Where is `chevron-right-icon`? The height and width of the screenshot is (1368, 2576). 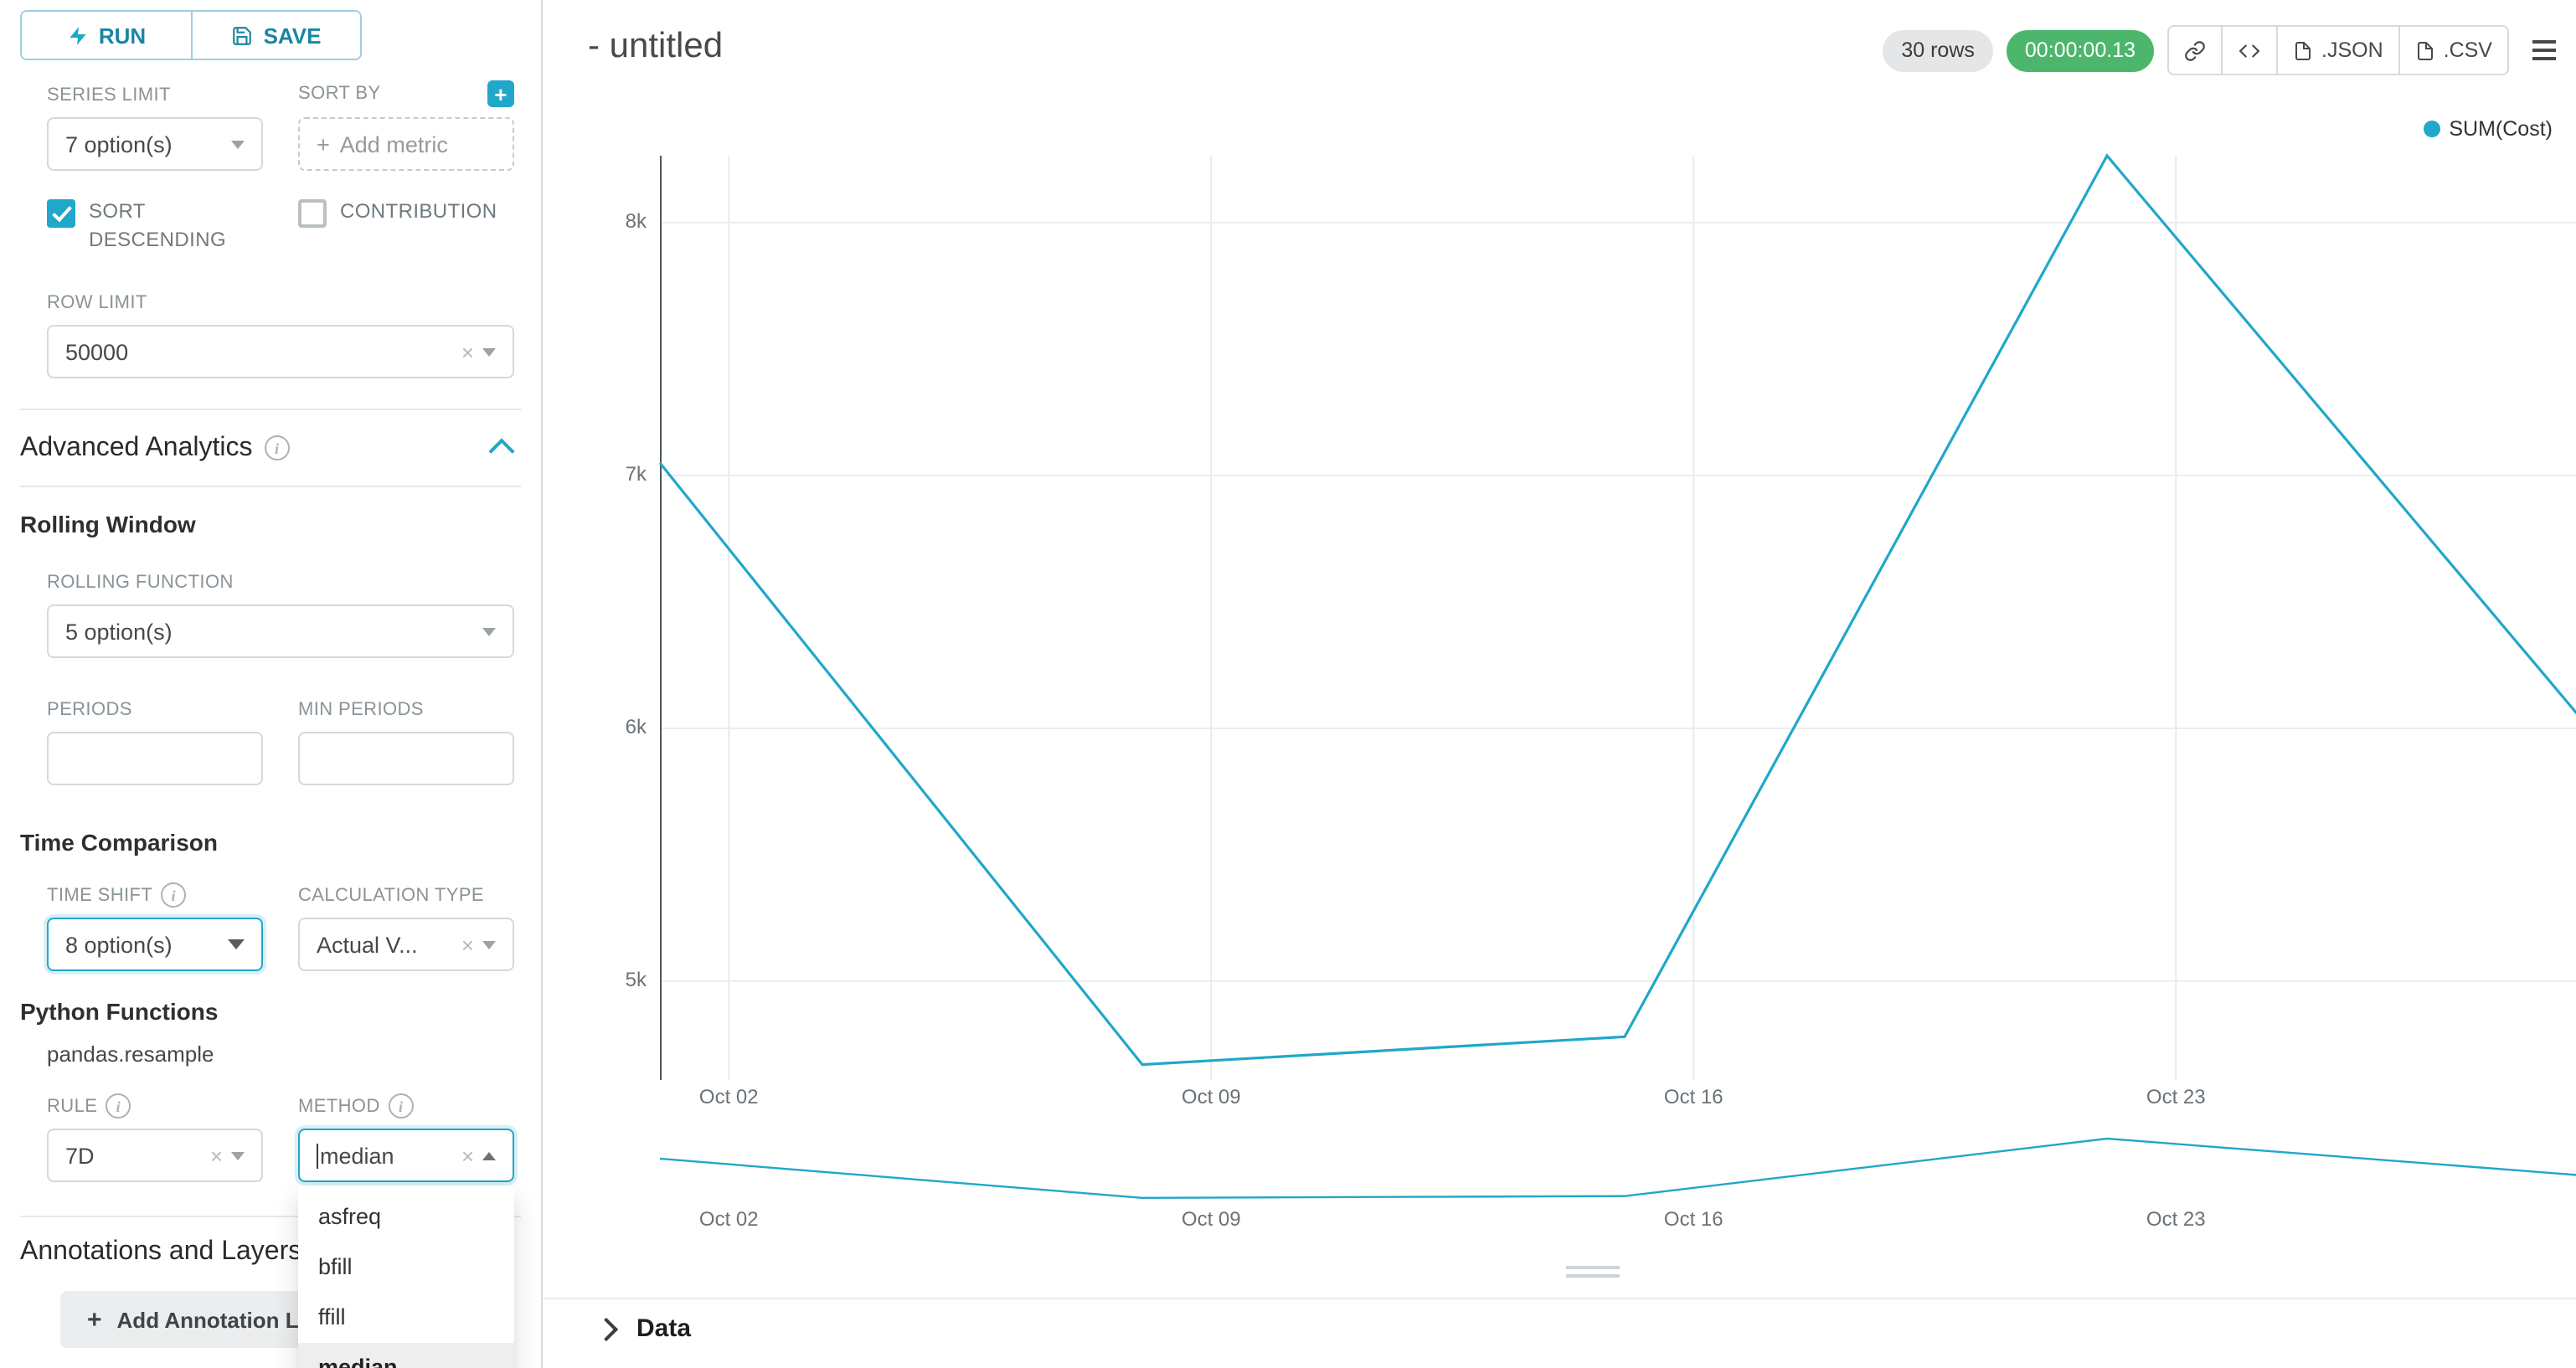
chevron-right-icon is located at coordinates (606, 1329).